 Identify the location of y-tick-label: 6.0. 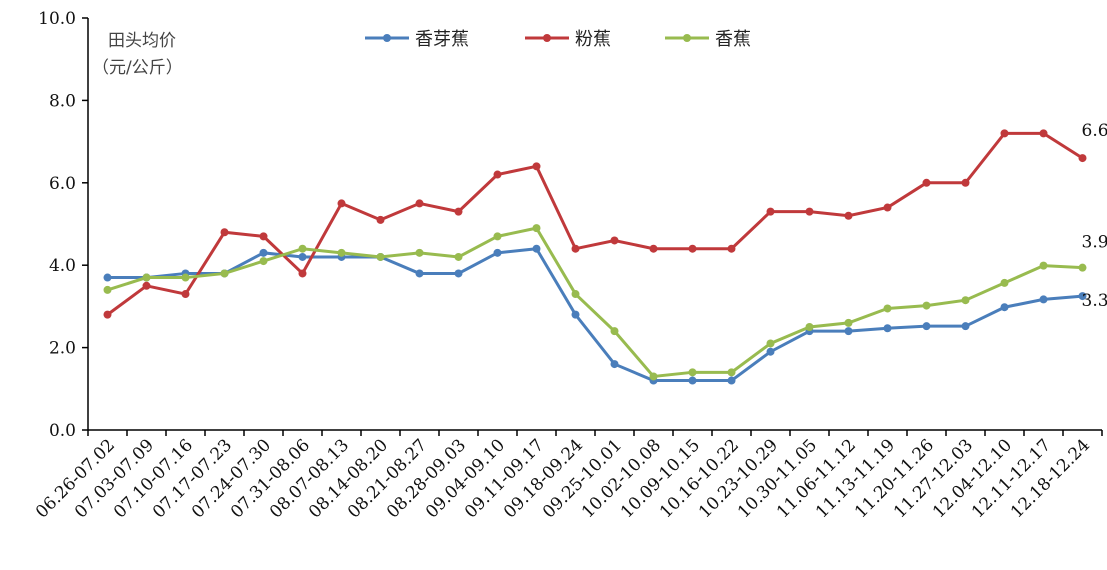
(62, 184).